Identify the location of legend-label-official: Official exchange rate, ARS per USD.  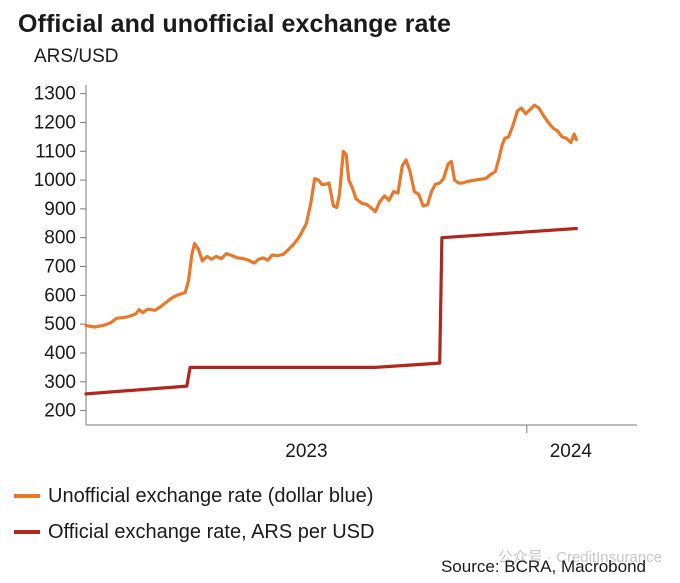
(211, 531).